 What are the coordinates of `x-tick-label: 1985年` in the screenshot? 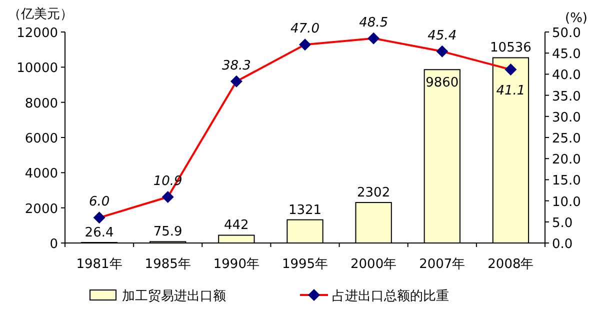 It's located at (167, 264).